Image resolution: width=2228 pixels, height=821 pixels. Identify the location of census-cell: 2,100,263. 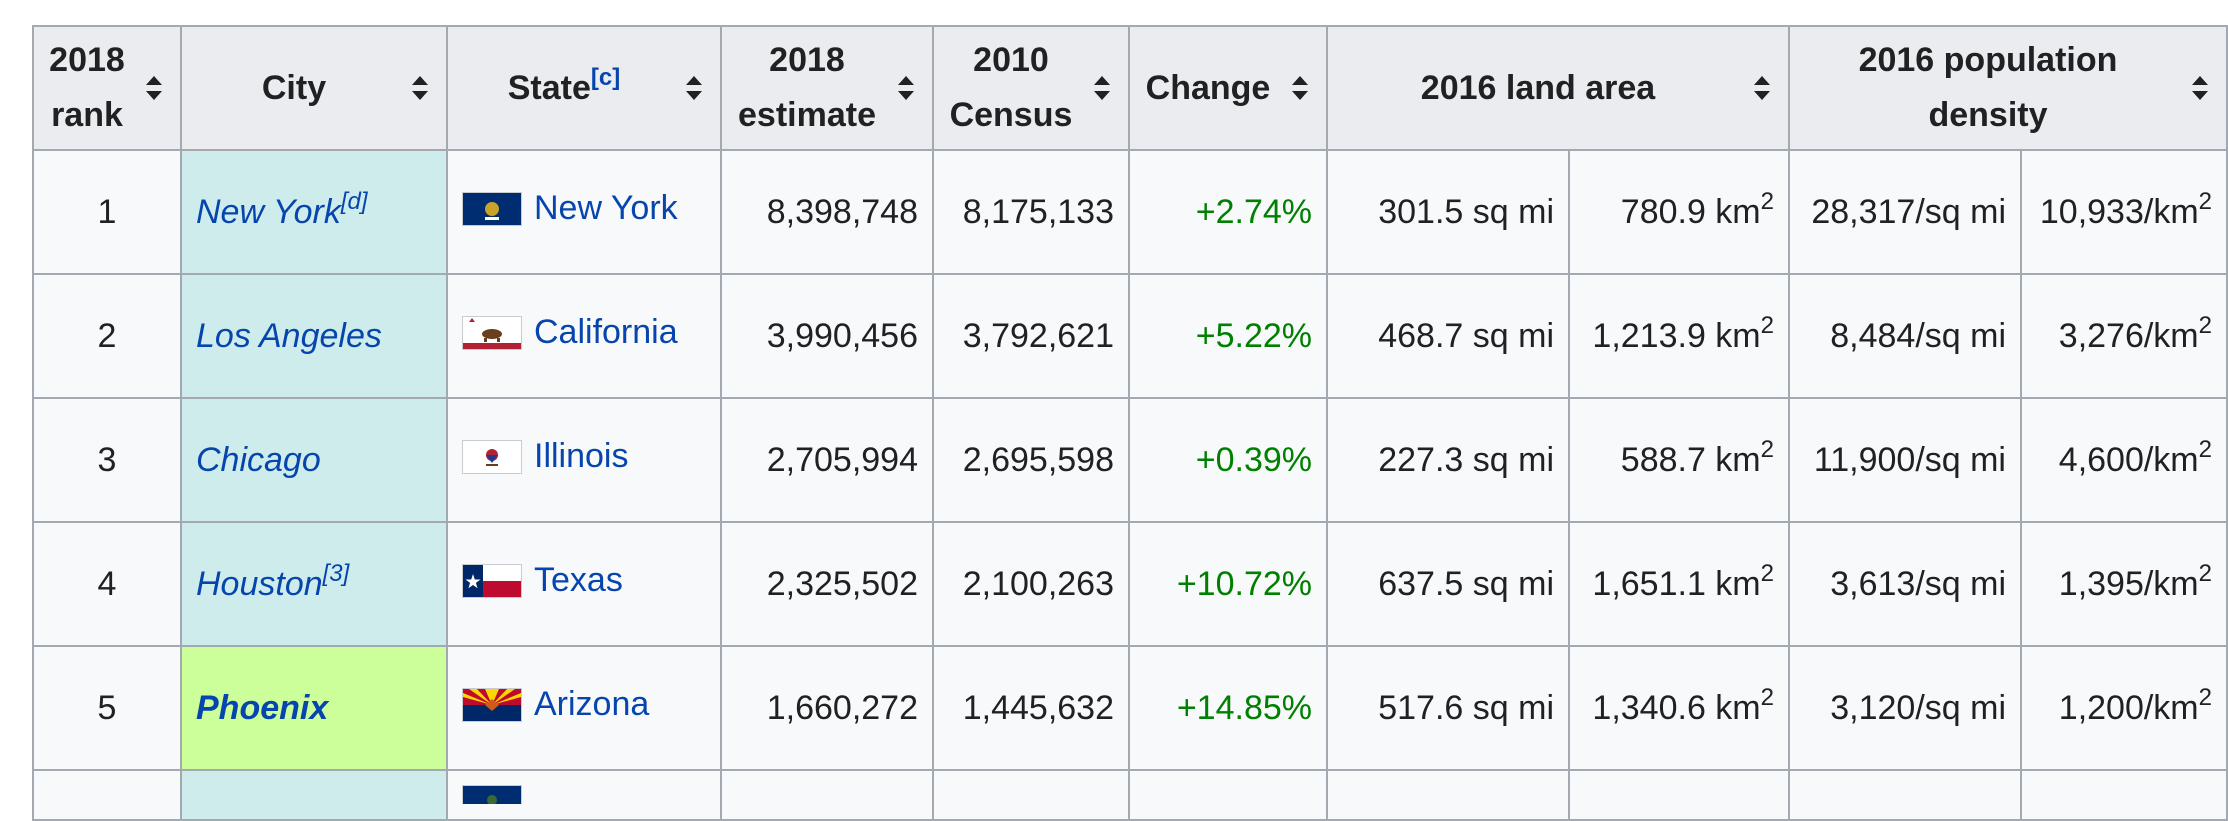
(1031, 584).